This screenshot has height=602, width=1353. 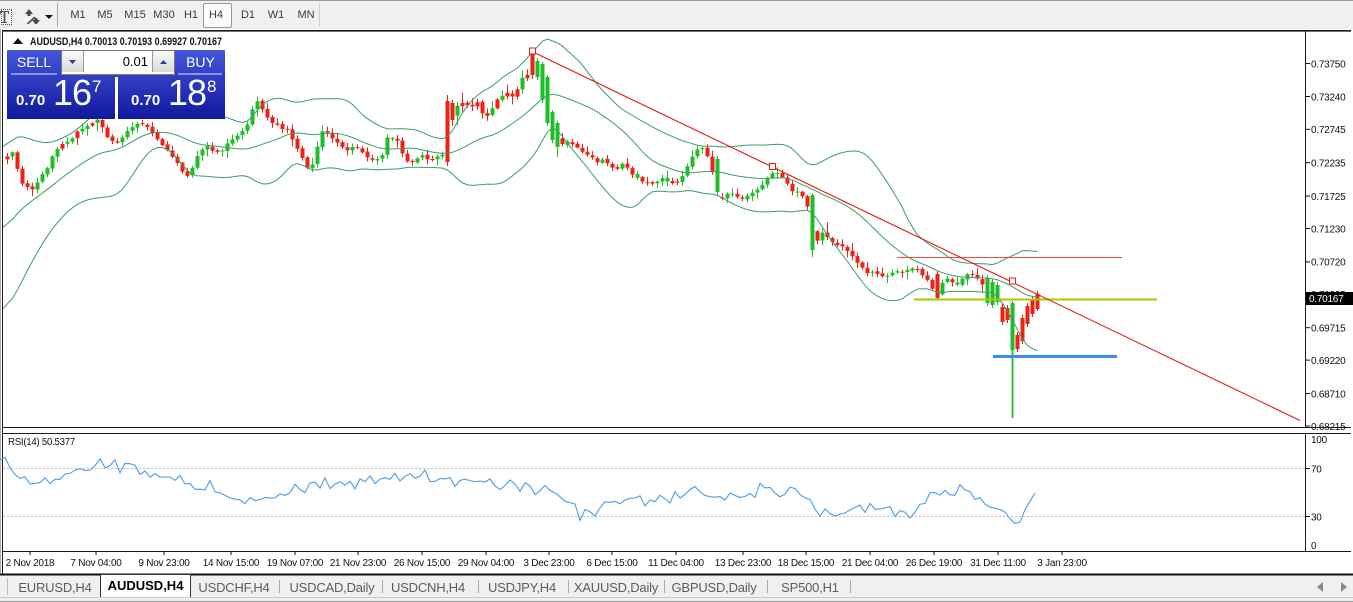 I want to click on svg-text: 11 Dec 04:00, so click(x=676, y=563).